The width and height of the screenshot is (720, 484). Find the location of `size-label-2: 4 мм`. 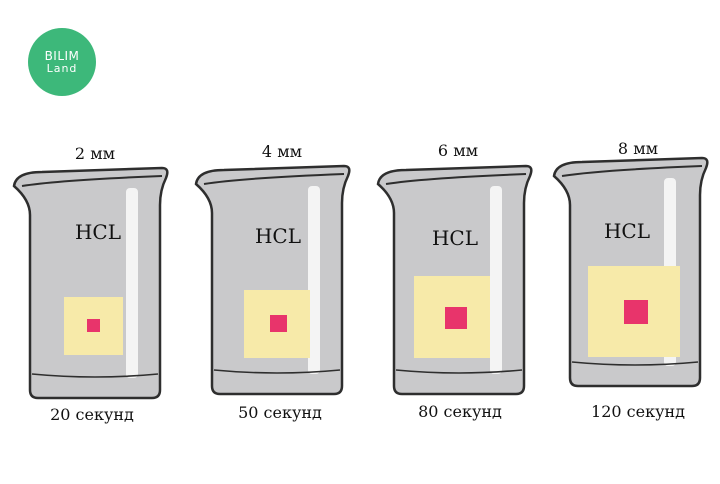

size-label-2: 4 мм is located at coordinates (282, 151).